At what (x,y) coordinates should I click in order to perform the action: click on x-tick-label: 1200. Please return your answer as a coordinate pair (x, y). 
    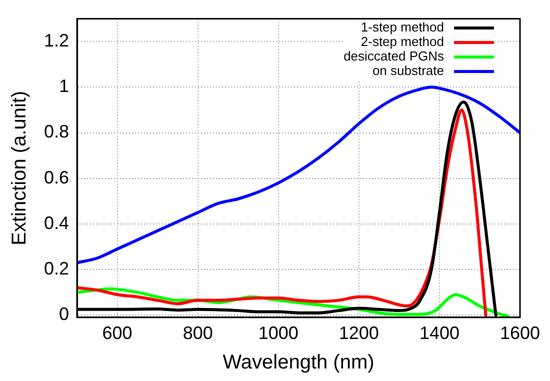
    Looking at the image, I should click on (358, 333).